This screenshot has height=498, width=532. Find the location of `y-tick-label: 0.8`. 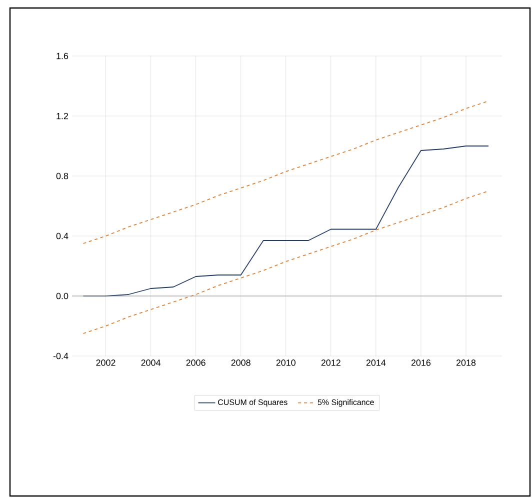

y-tick-label: 0.8 is located at coordinates (62, 176).